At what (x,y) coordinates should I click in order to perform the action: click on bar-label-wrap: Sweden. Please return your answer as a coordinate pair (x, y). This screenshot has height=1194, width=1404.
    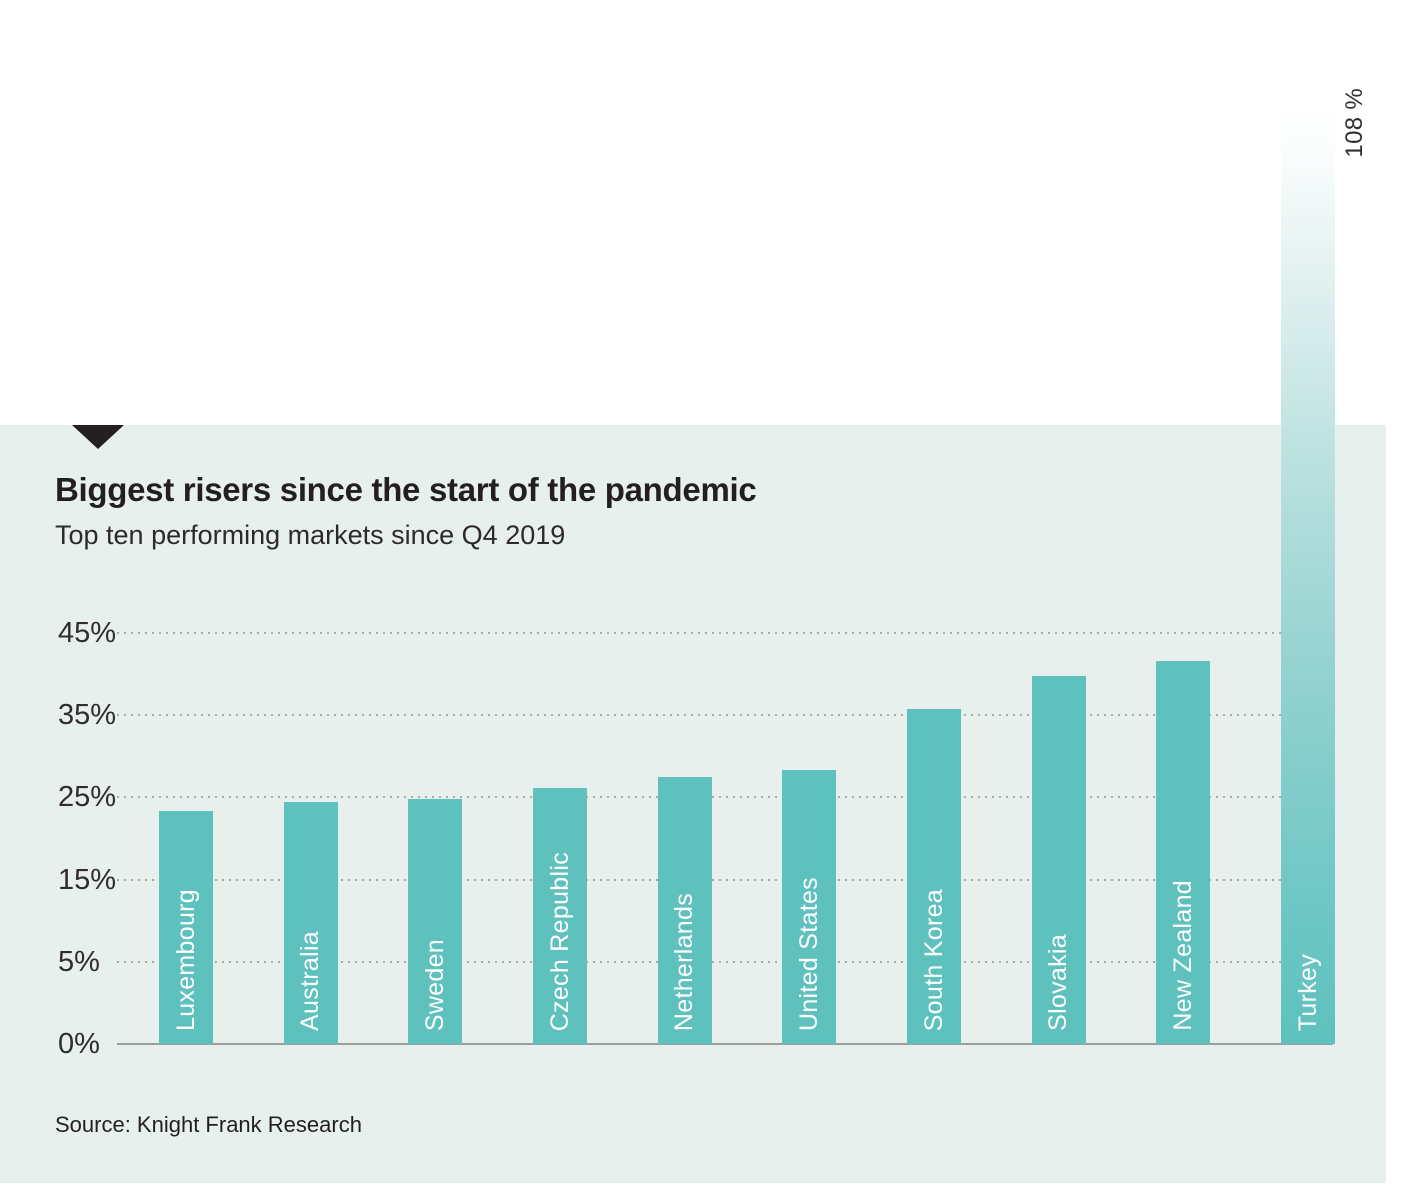
    Looking at the image, I should click on (435, 985).